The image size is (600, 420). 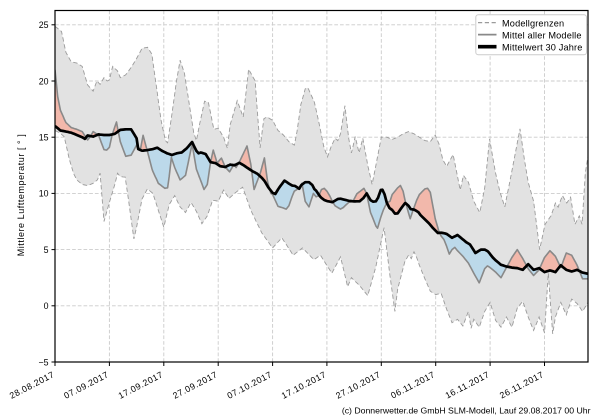 What do you see at coordinates (44, 25) in the screenshot?
I see `svg-text: 25` at bounding box center [44, 25].